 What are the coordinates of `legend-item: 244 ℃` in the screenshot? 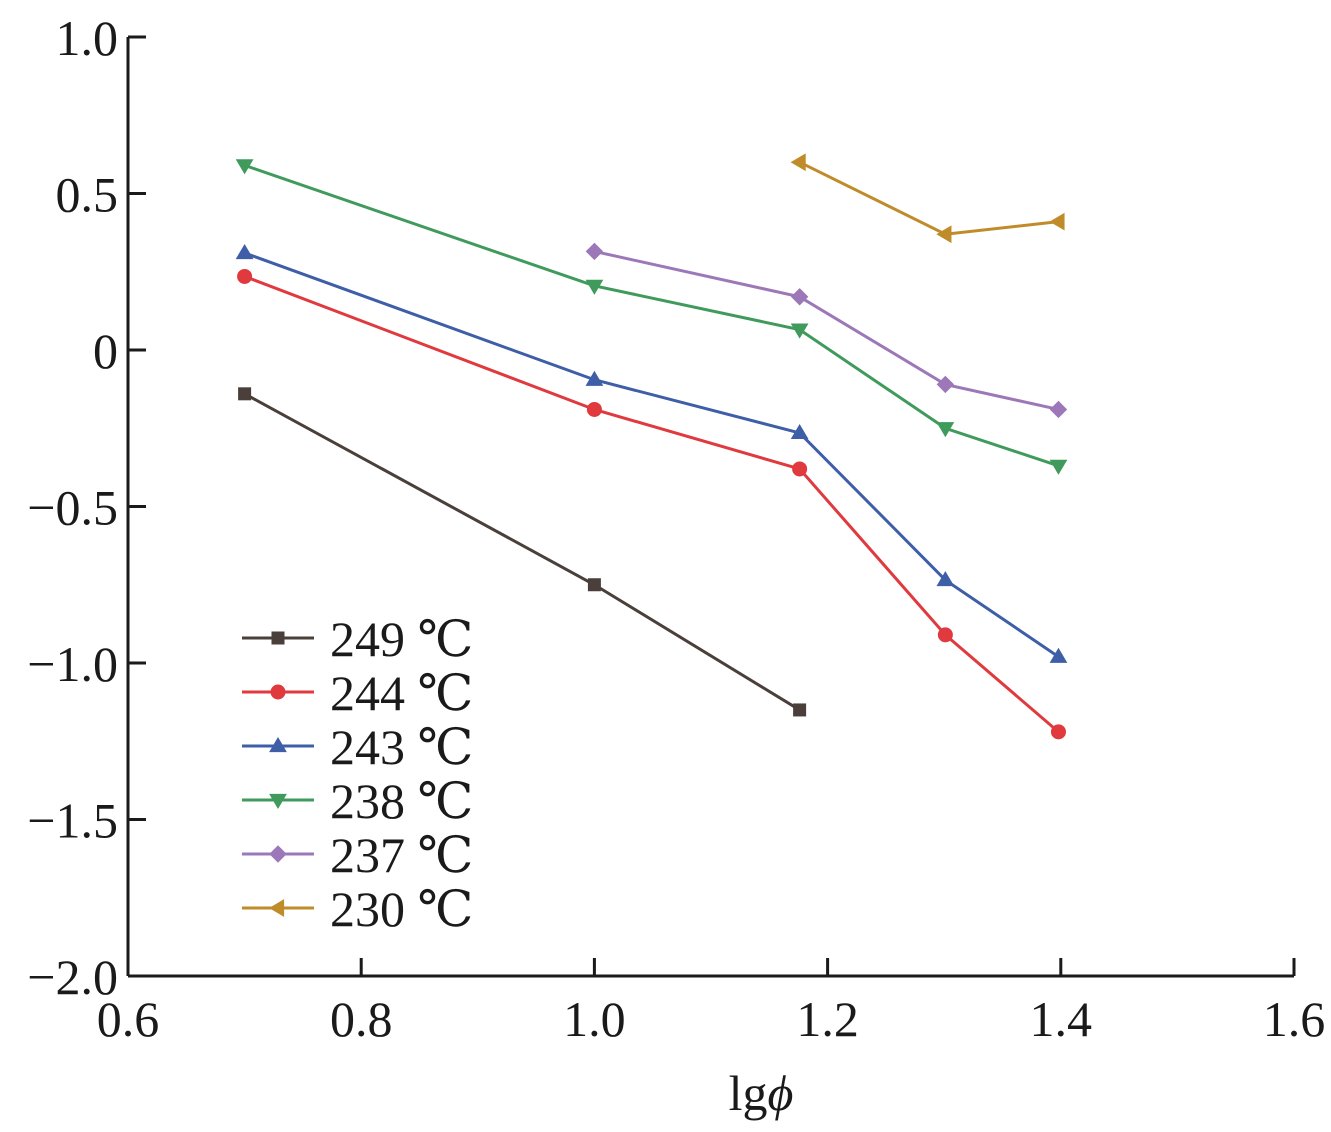 It's located at (357, 693).